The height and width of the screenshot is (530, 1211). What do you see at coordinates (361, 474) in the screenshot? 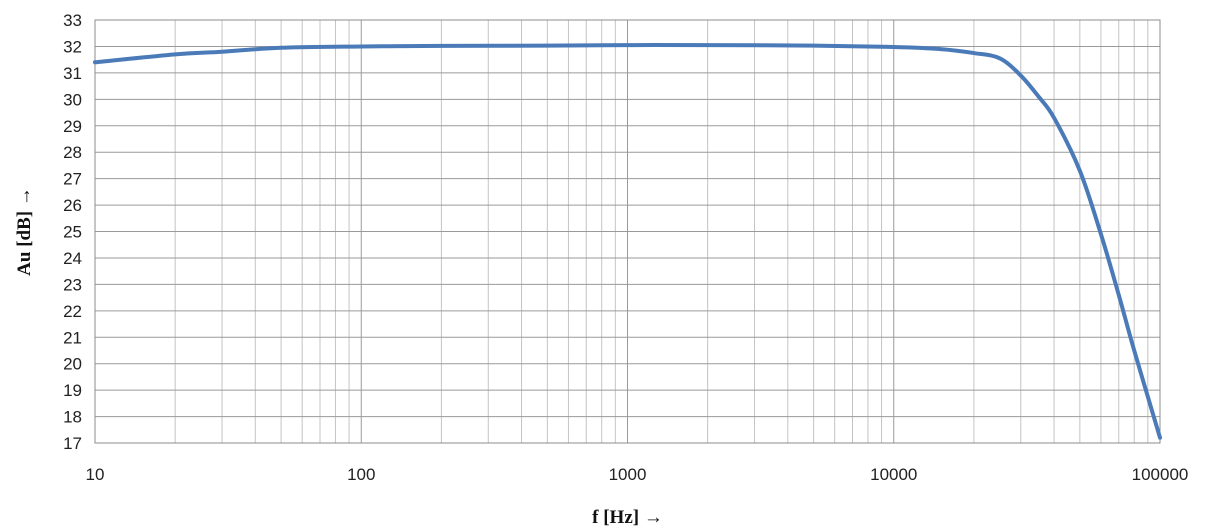
I see `x-tick-label: 100` at bounding box center [361, 474].